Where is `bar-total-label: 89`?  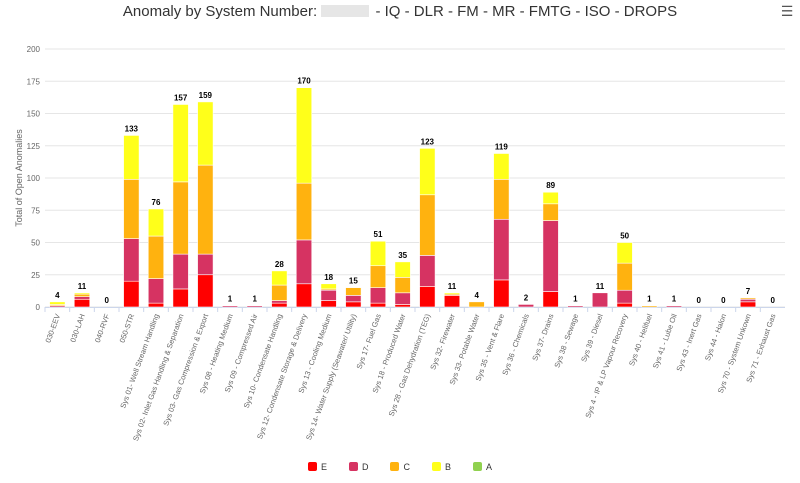
bar-total-label: 89 is located at coordinates (550, 185).